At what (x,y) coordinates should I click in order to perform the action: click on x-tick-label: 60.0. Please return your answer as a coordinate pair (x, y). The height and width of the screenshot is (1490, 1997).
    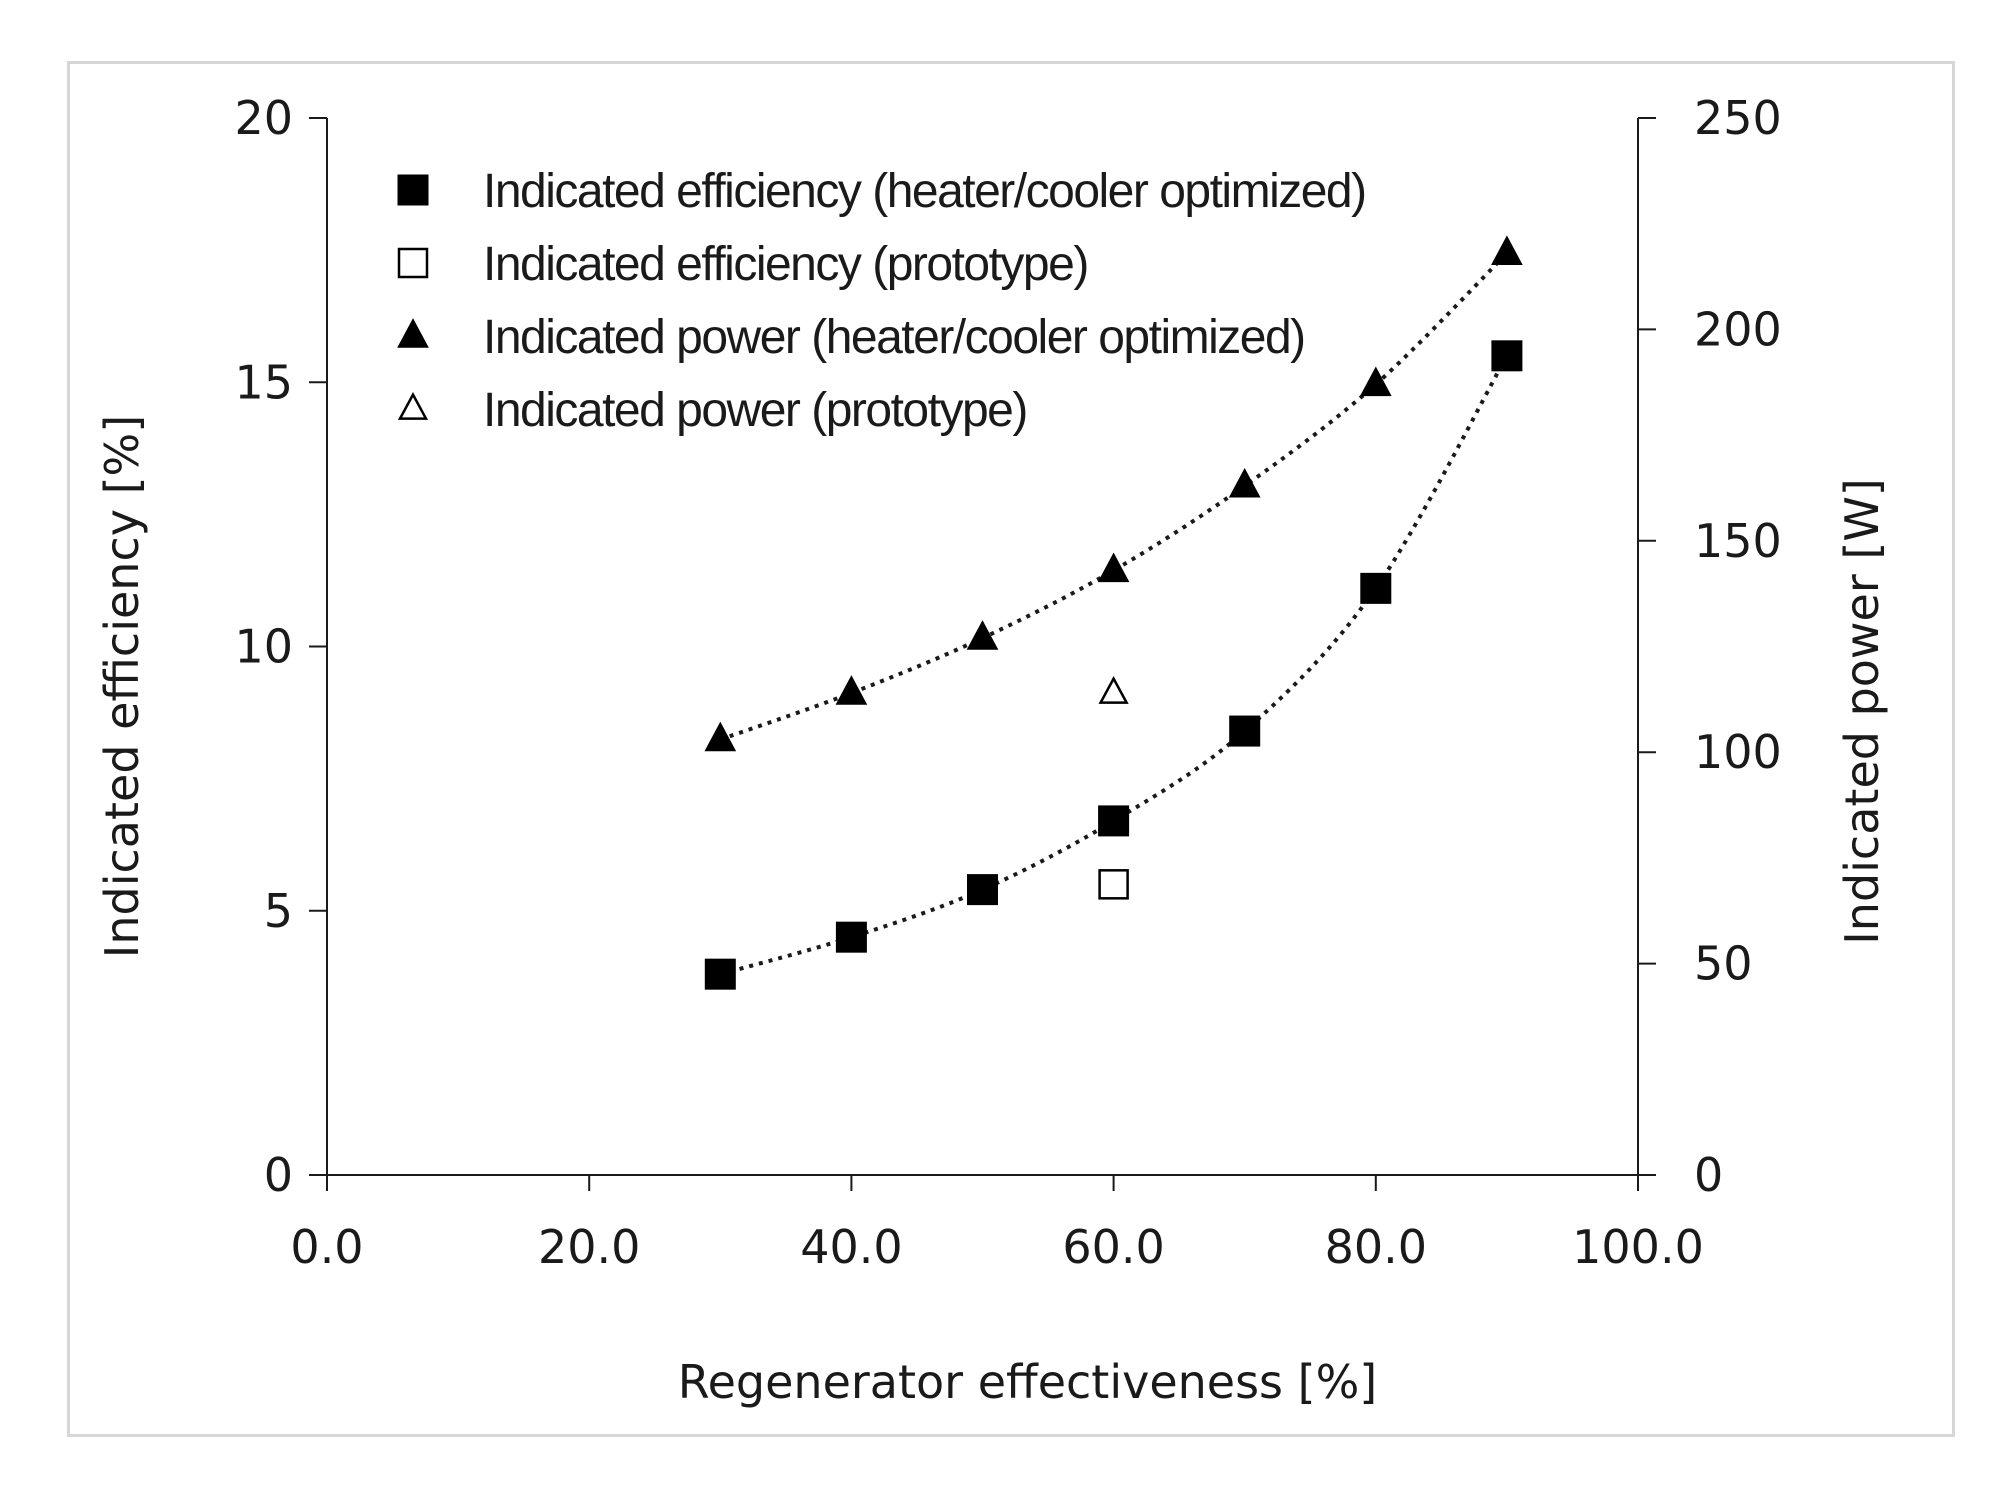
    Looking at the image, I should click on (1113, 1247).